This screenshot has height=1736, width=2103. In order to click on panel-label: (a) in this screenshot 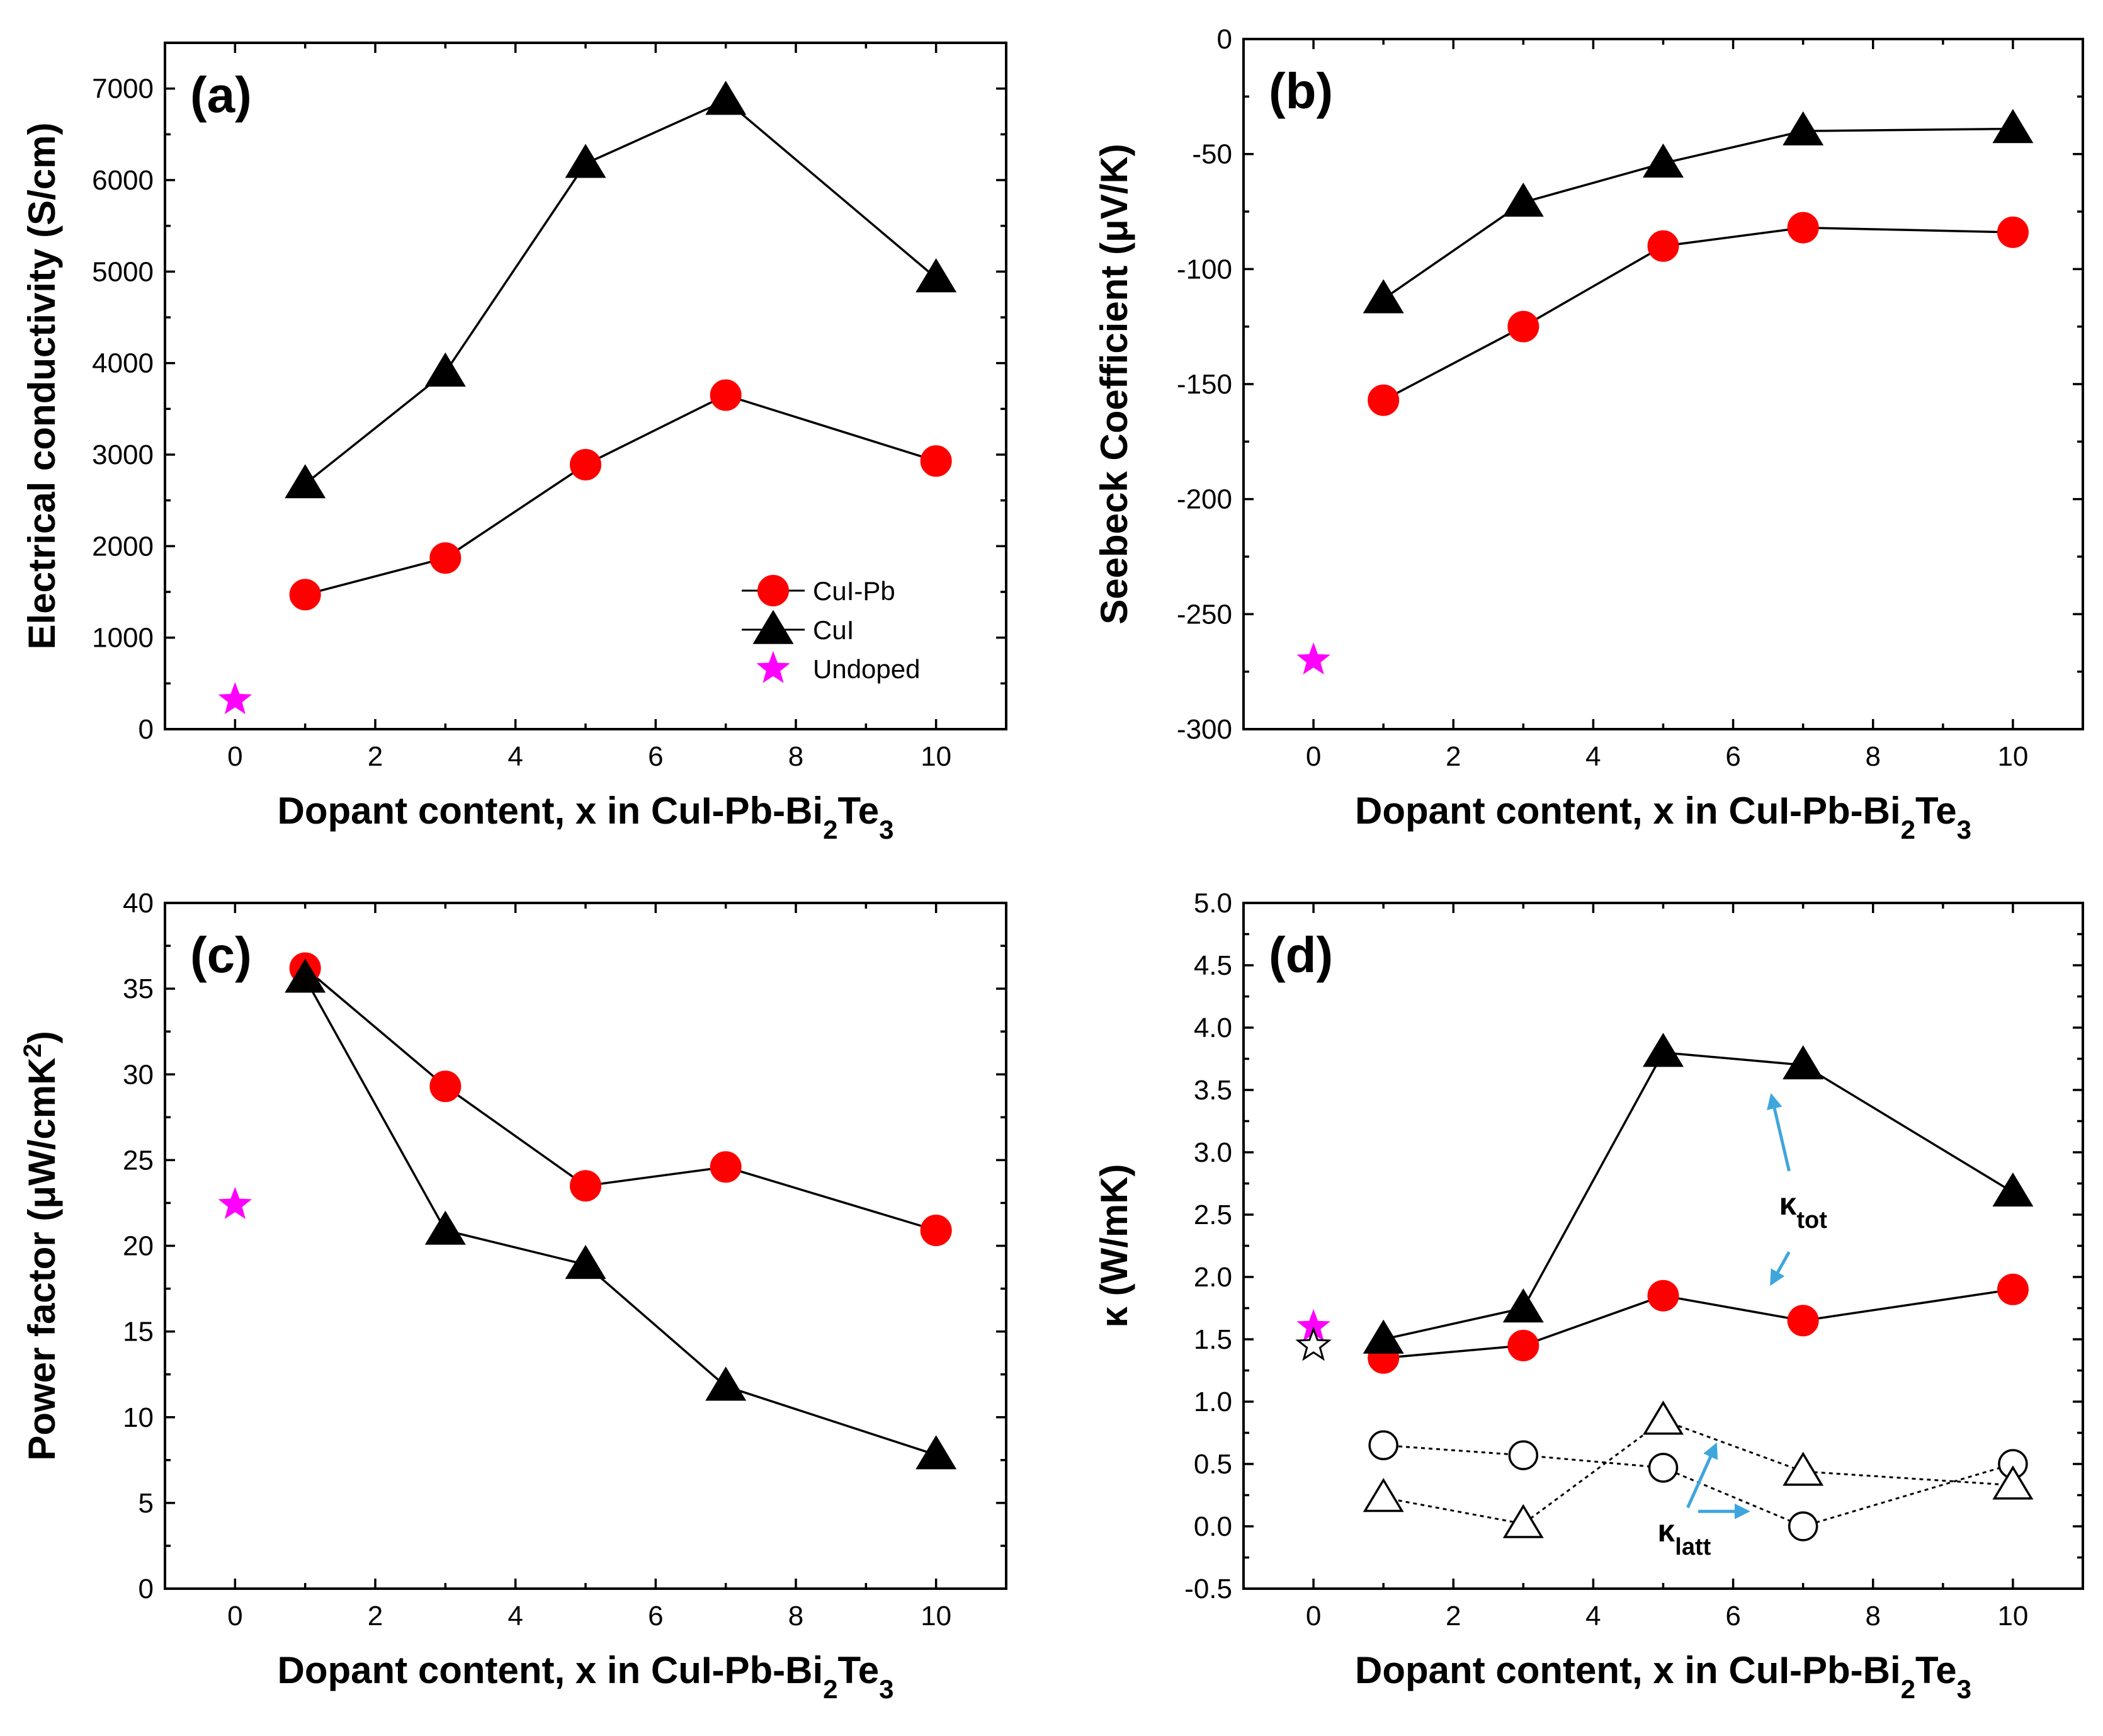, I will do `click(221, 95)`.